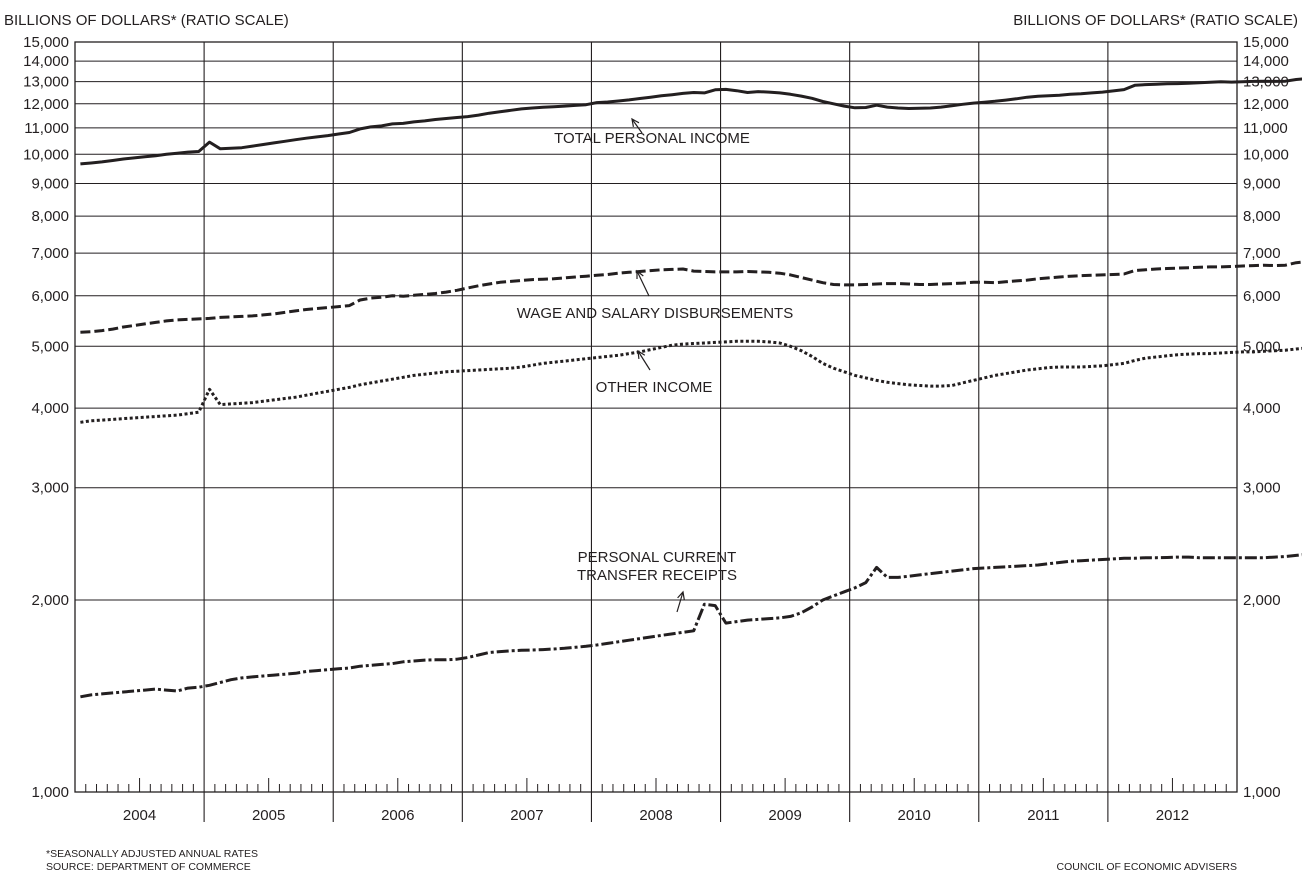 The image size is (1302, 876). Describe the element at coordinates (1155, 20) in the screenshot. I see `y-axis-label-right: BILLIONS OF DOLLARS* (RATIO SCALE)` at that location.